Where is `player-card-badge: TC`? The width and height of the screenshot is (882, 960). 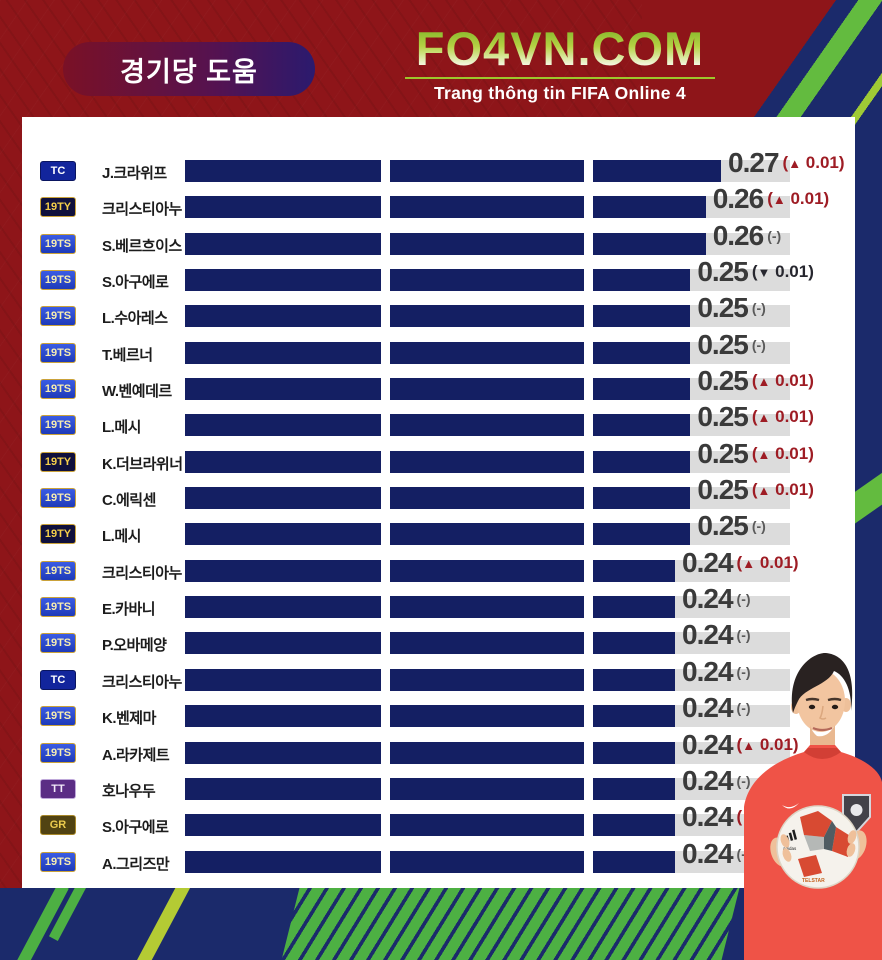
player-card-badge: TC is located at coordinates (58, 171).